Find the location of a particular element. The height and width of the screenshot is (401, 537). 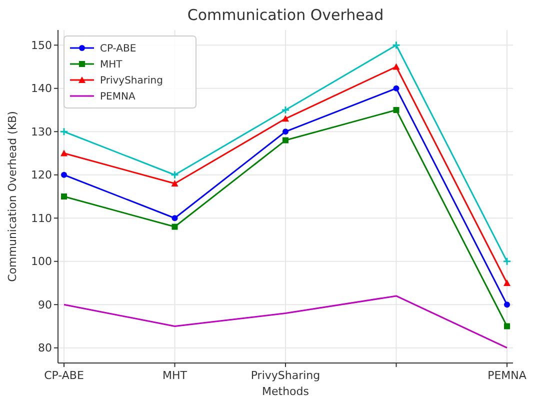

x-tick-label: PEMNA is located at coordinates (507, 375).